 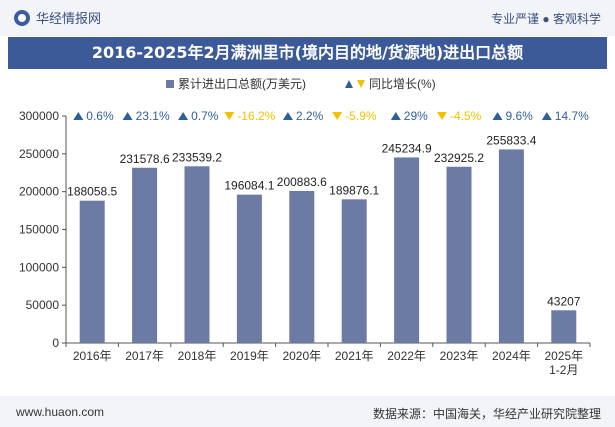 I want to click on y-tick-label: 0, so click(x=55, y=343).